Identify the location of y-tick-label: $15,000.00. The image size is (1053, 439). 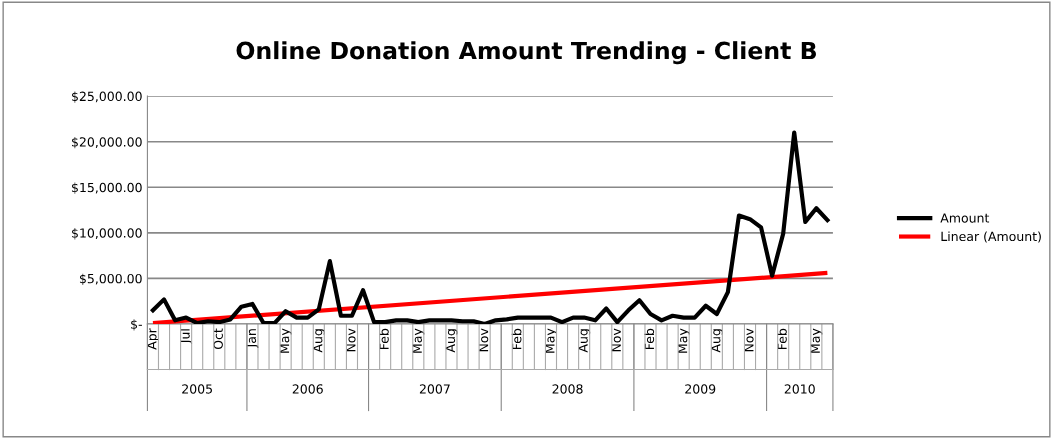
(107, 188).